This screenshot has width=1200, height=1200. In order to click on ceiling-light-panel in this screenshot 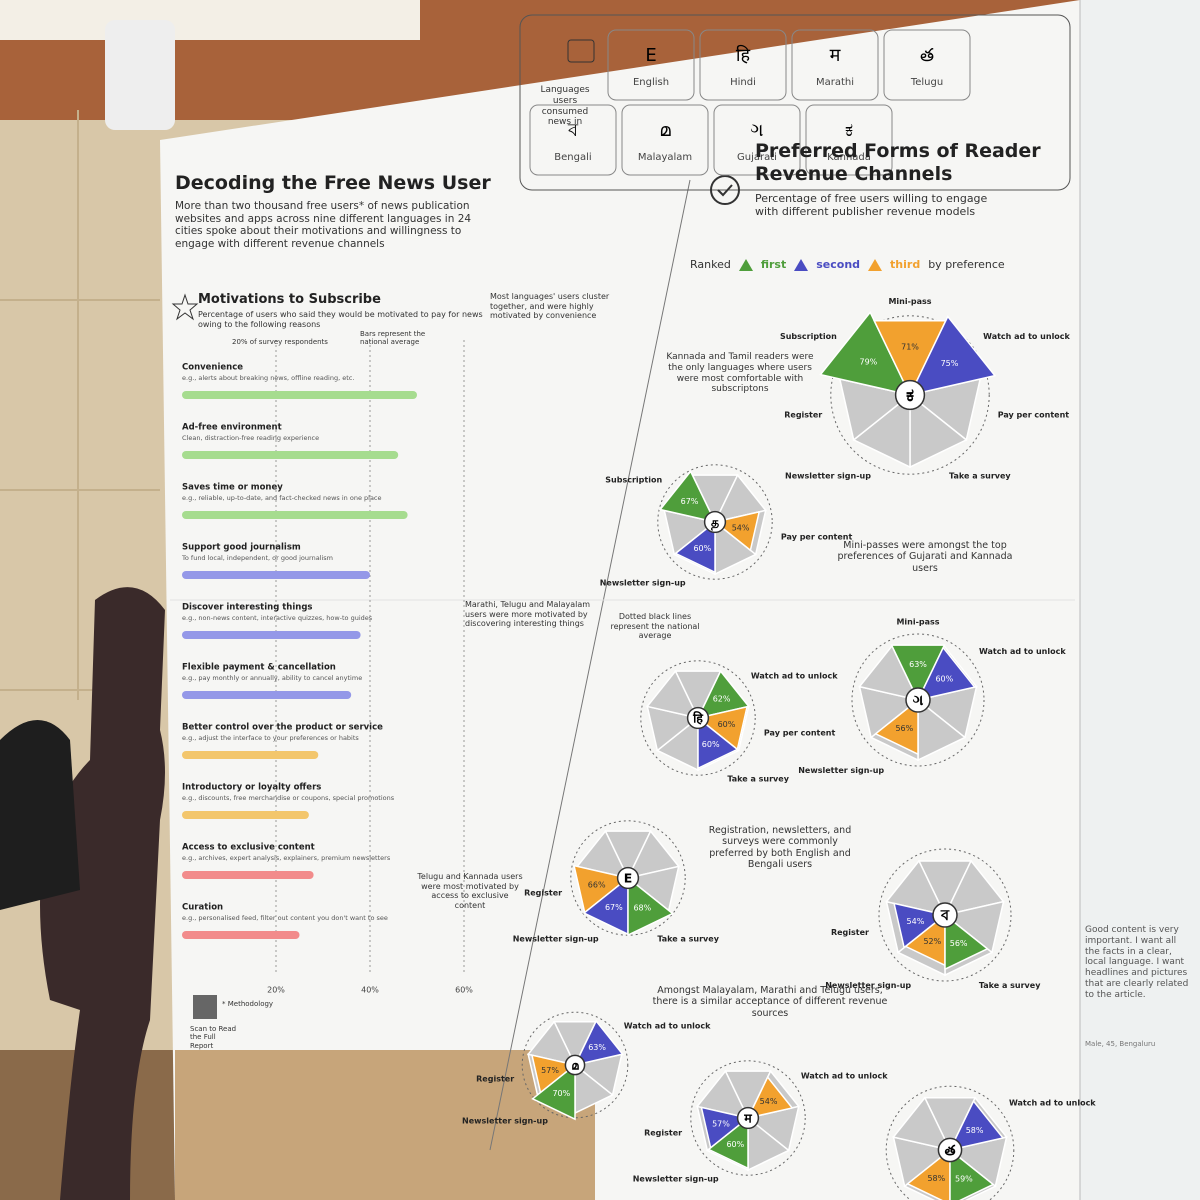, I will do `click(210, 20)`.